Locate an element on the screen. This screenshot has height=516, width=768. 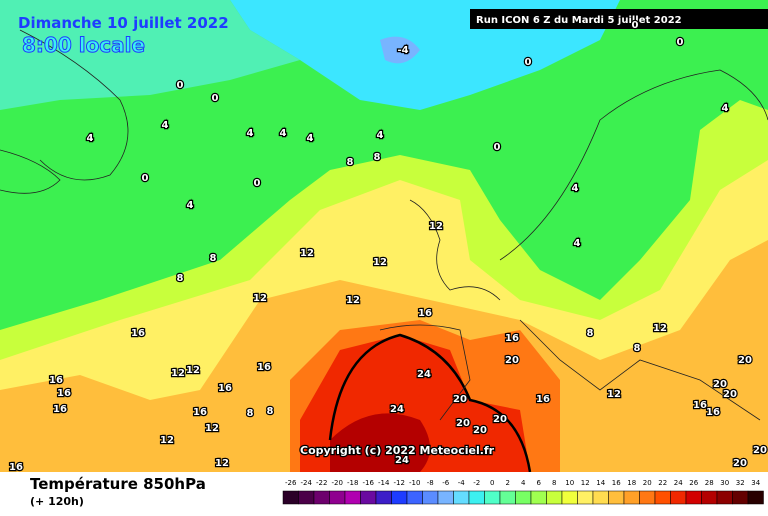
footer-lead: (+ 120h) is located at coordinates (57, 501).